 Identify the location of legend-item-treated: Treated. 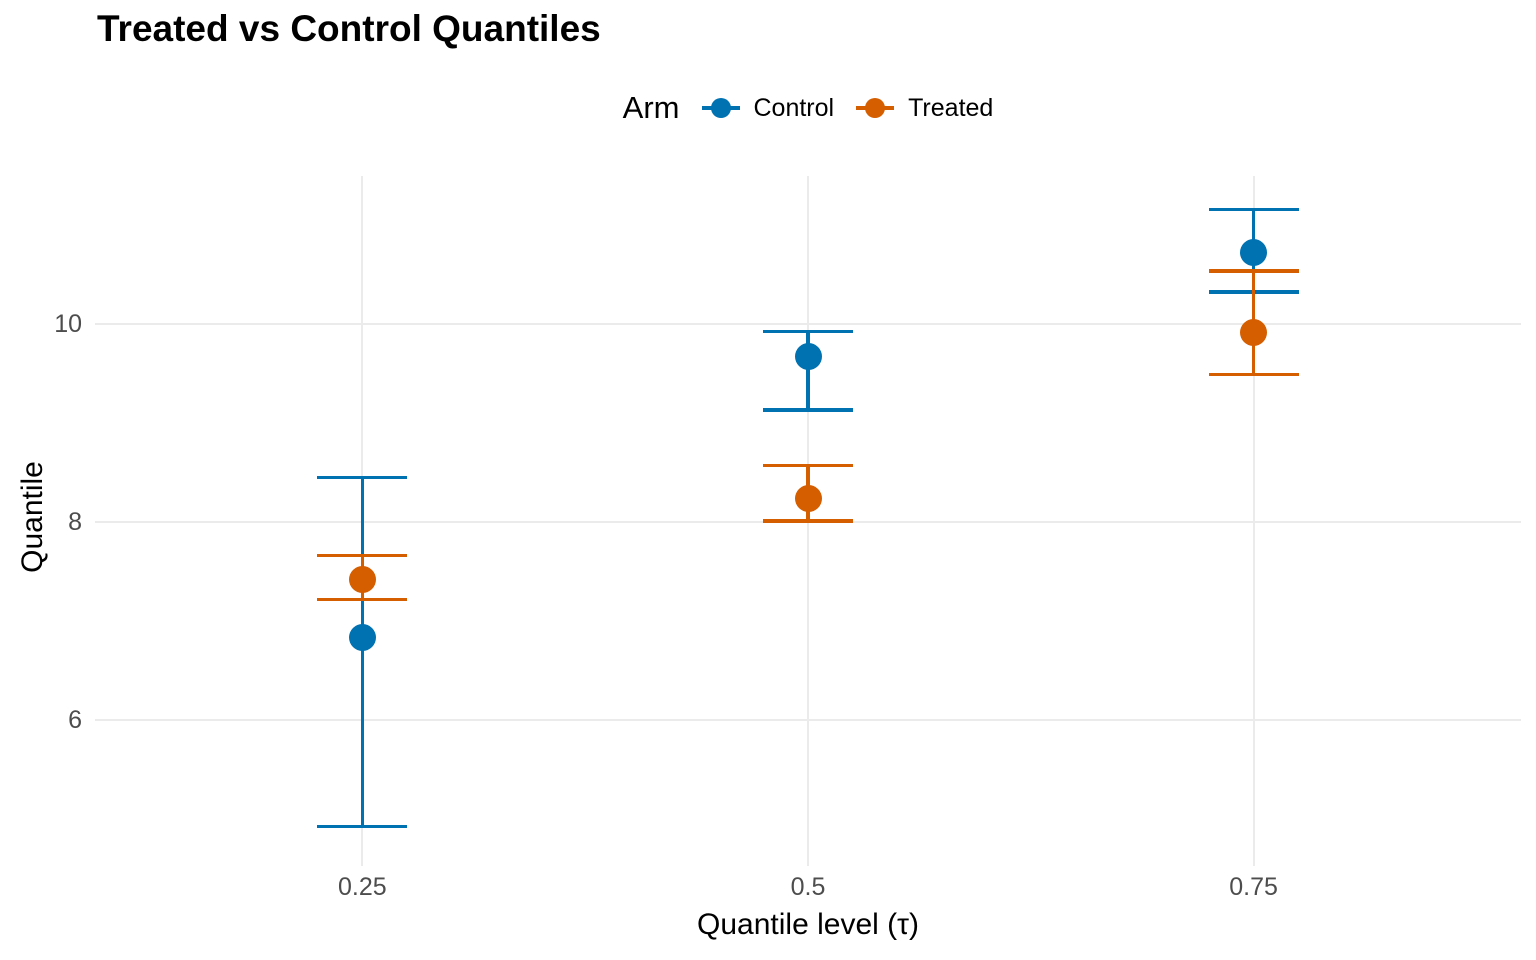
(924, 108).